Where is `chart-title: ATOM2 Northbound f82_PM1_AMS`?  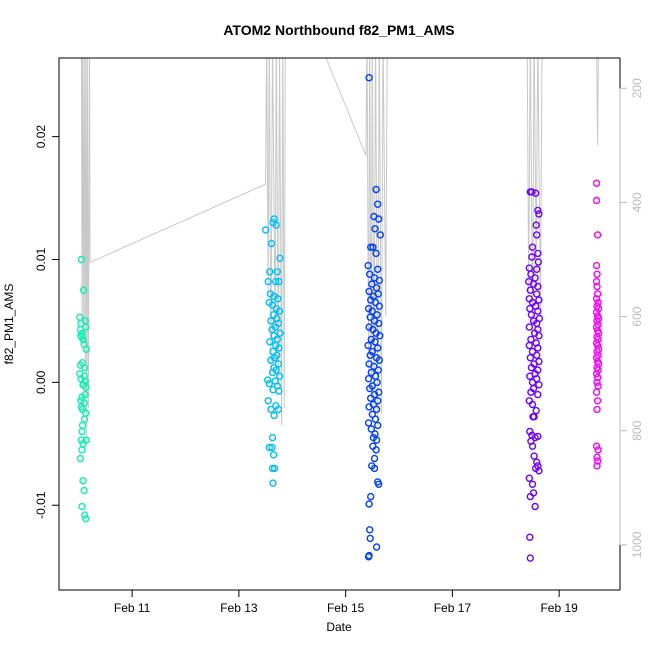 chart-title: ATOM2 Northbound f82_PM1_AMS is located at coordinates (338, 30).